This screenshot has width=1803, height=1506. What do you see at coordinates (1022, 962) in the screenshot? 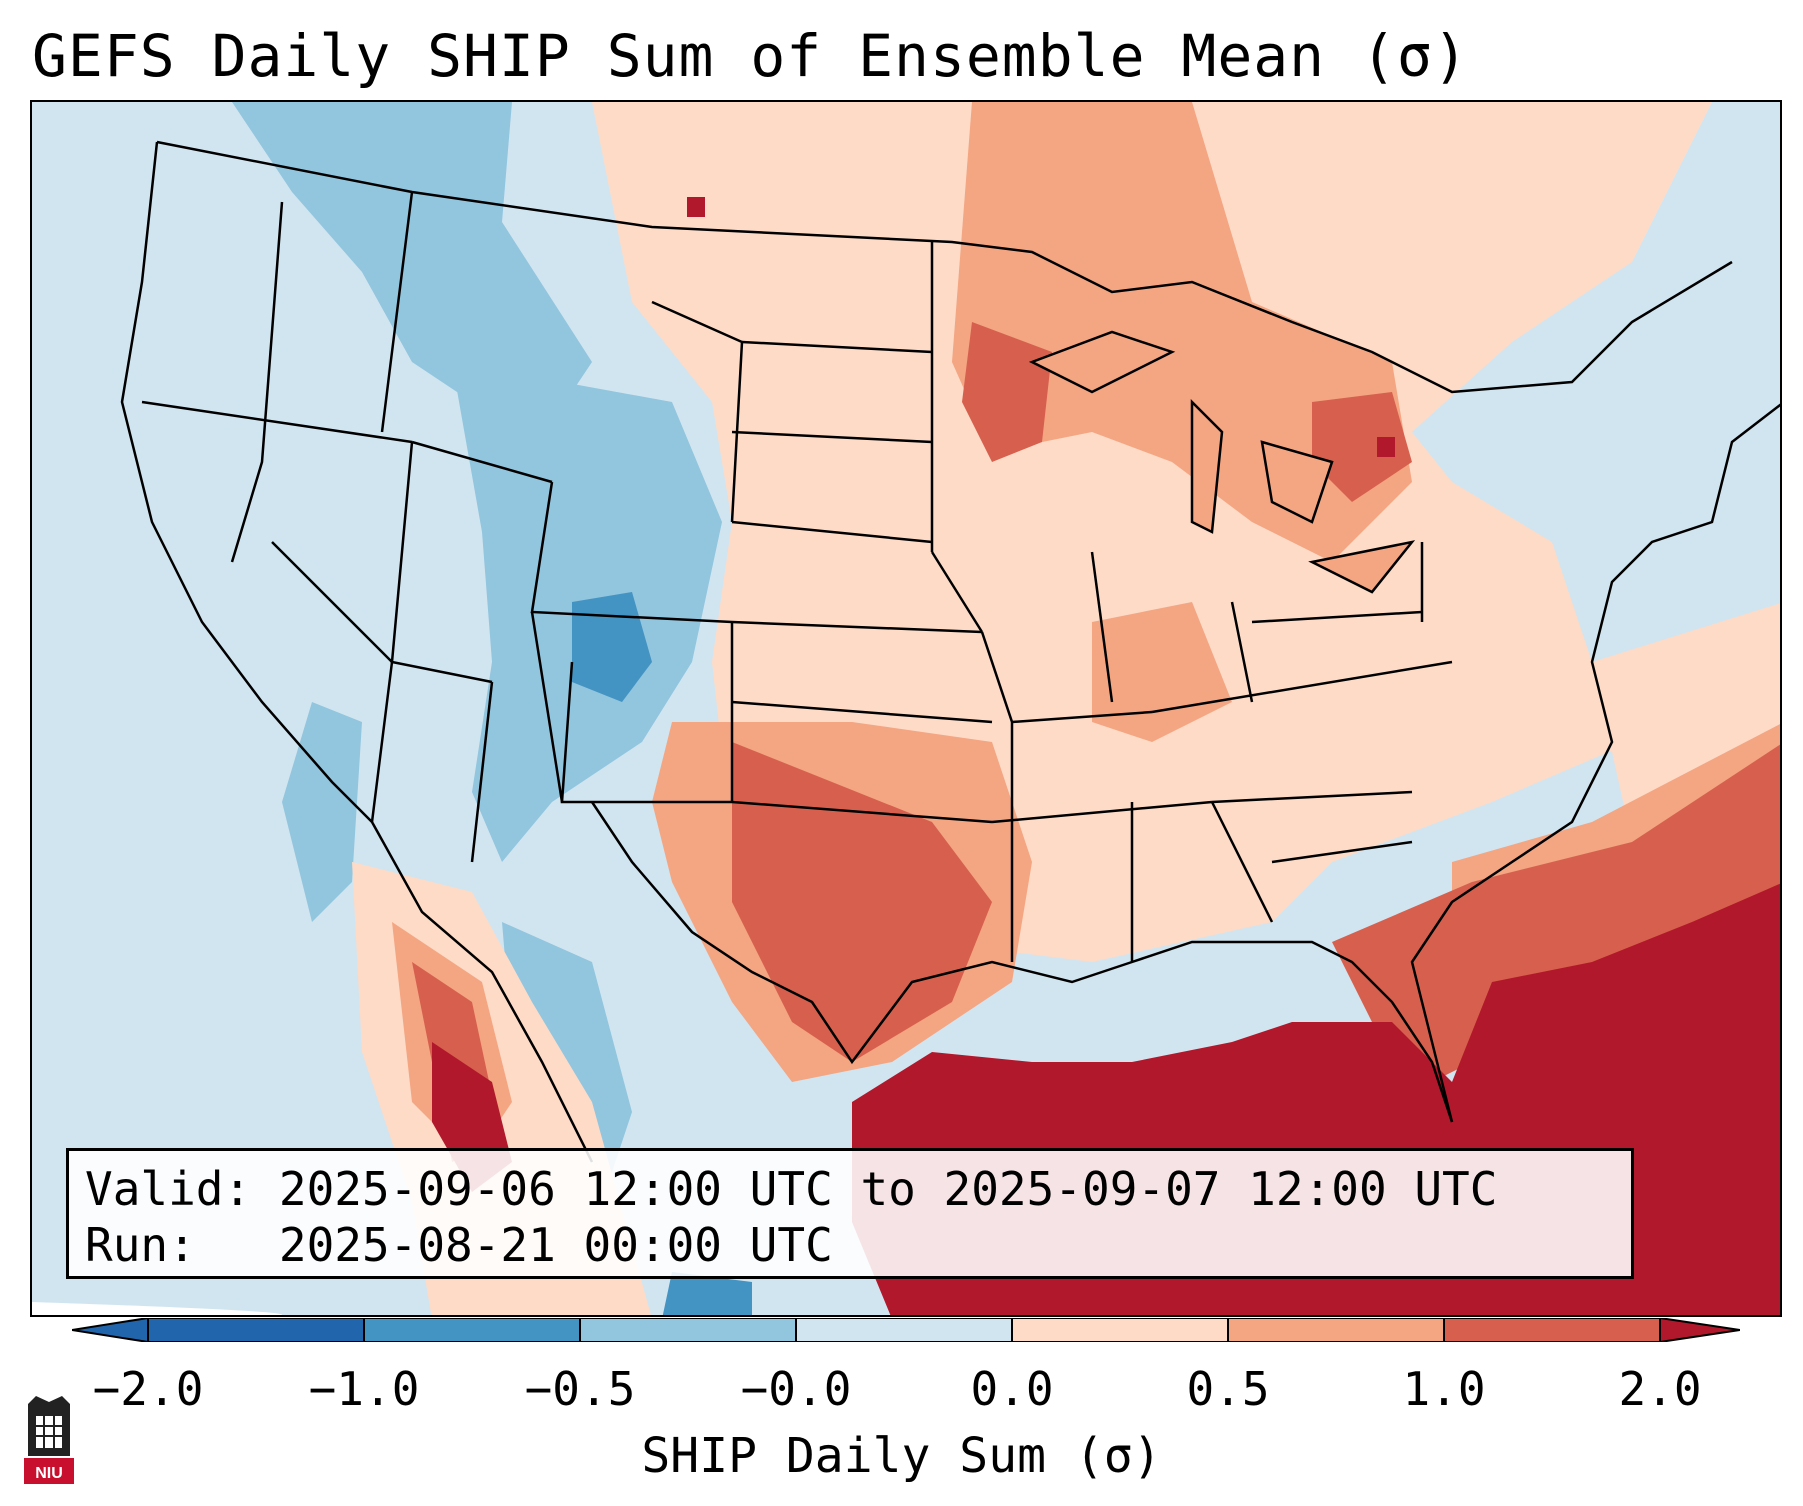
I see `gulf-coast` at bounding box center [1022, 962].